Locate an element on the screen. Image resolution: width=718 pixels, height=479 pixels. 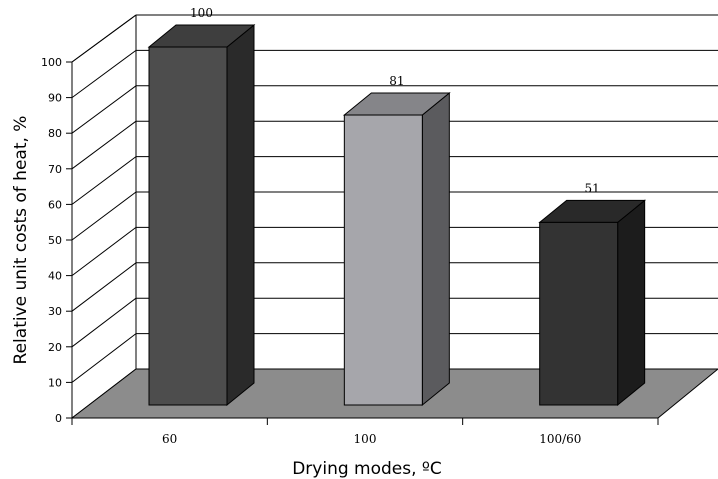
y-tick-label: 40 is located at coordinates (55, 276).